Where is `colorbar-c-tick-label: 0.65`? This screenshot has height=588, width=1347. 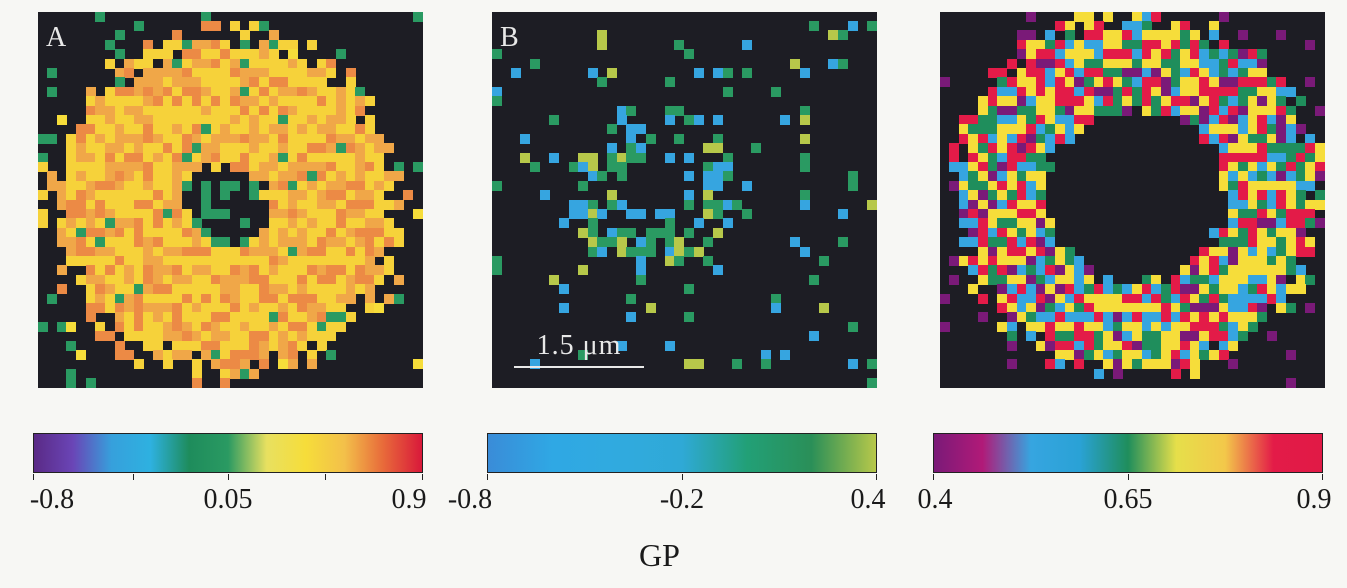 colorbar-c-tick-label: 0.65 is located at coordinates (1128, 499).